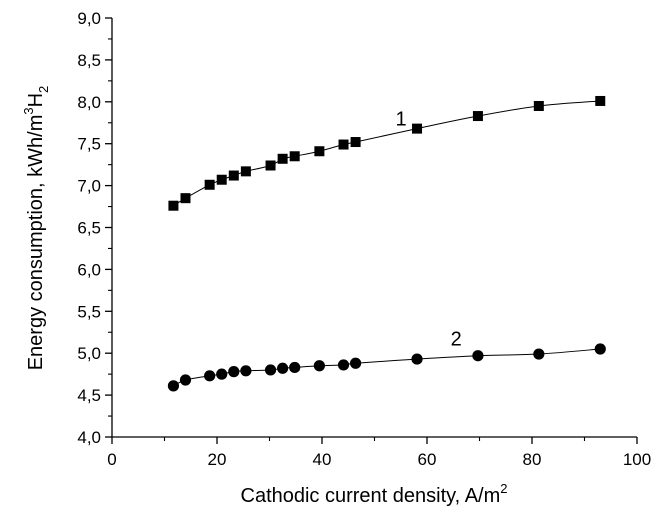  What do you see at coordinates (89, 144) in the screenshot?
I see `y-tick-label: 7,5` at bounding box center [89, 144].